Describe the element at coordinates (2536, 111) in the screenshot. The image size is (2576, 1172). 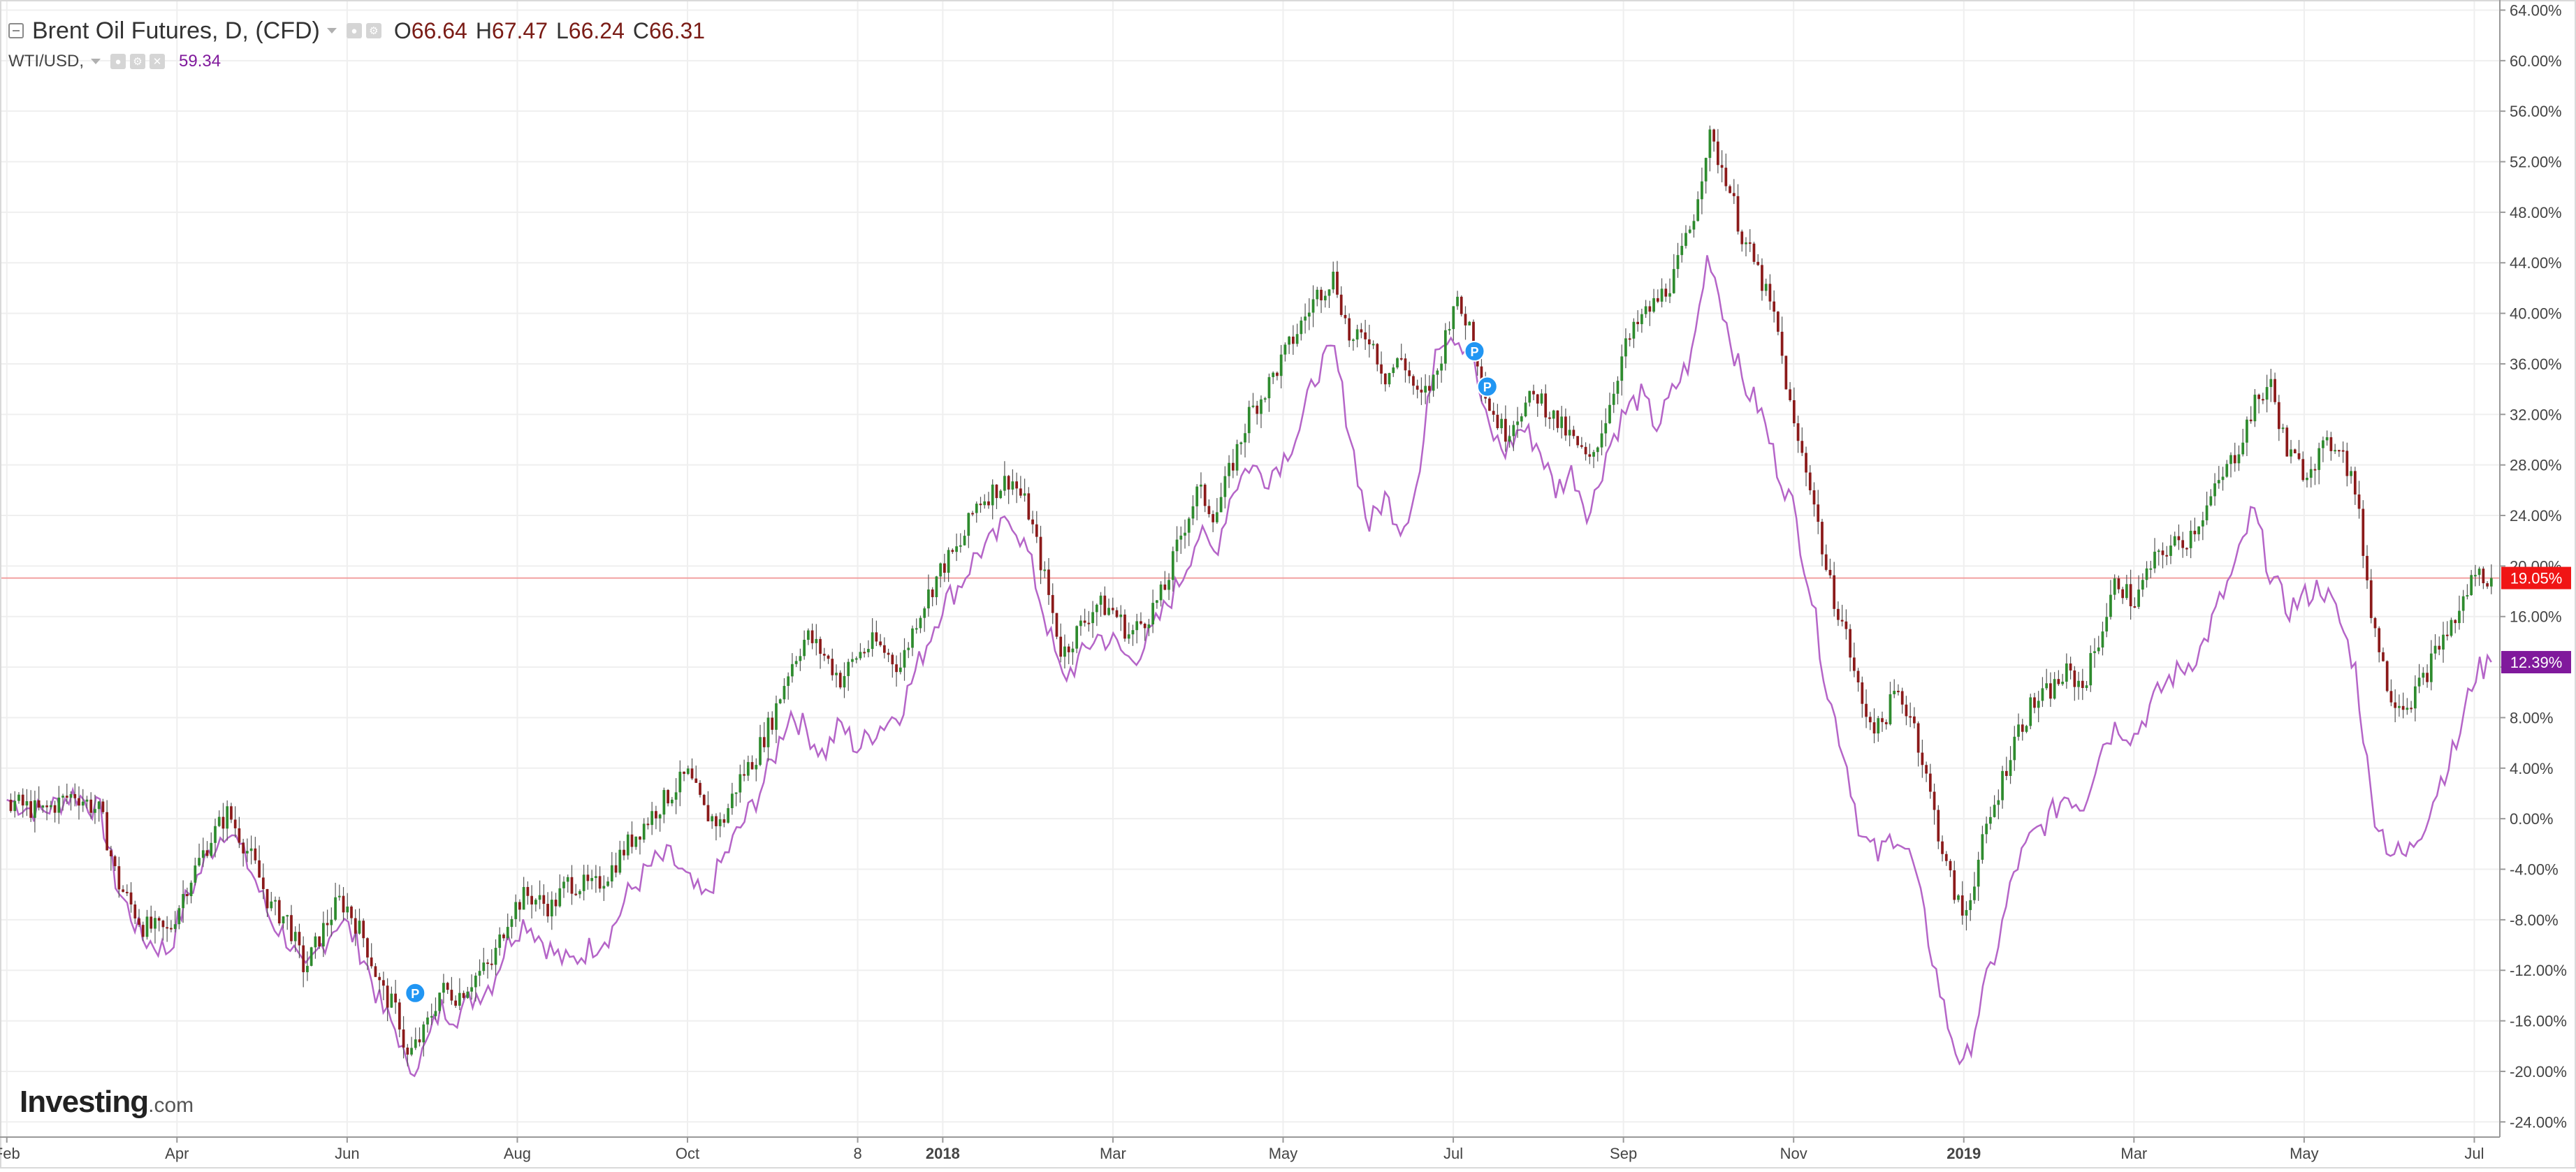
I see `y-tick-label: 56.00%` at that location.